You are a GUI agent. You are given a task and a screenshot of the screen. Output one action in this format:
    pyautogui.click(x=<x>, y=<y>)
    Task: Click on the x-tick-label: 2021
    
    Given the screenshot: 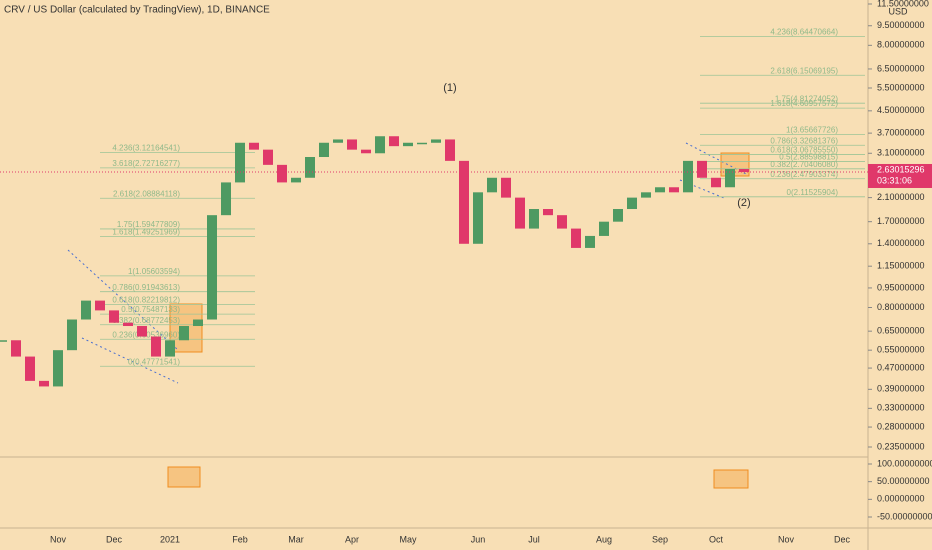 What is the action you would take?
    pyautogui.click(x=170, y=539)
    